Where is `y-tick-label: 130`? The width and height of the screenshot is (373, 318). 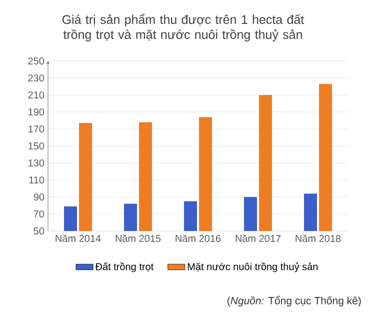
y-tick-label: 130 is located at coordinates (36, 163).